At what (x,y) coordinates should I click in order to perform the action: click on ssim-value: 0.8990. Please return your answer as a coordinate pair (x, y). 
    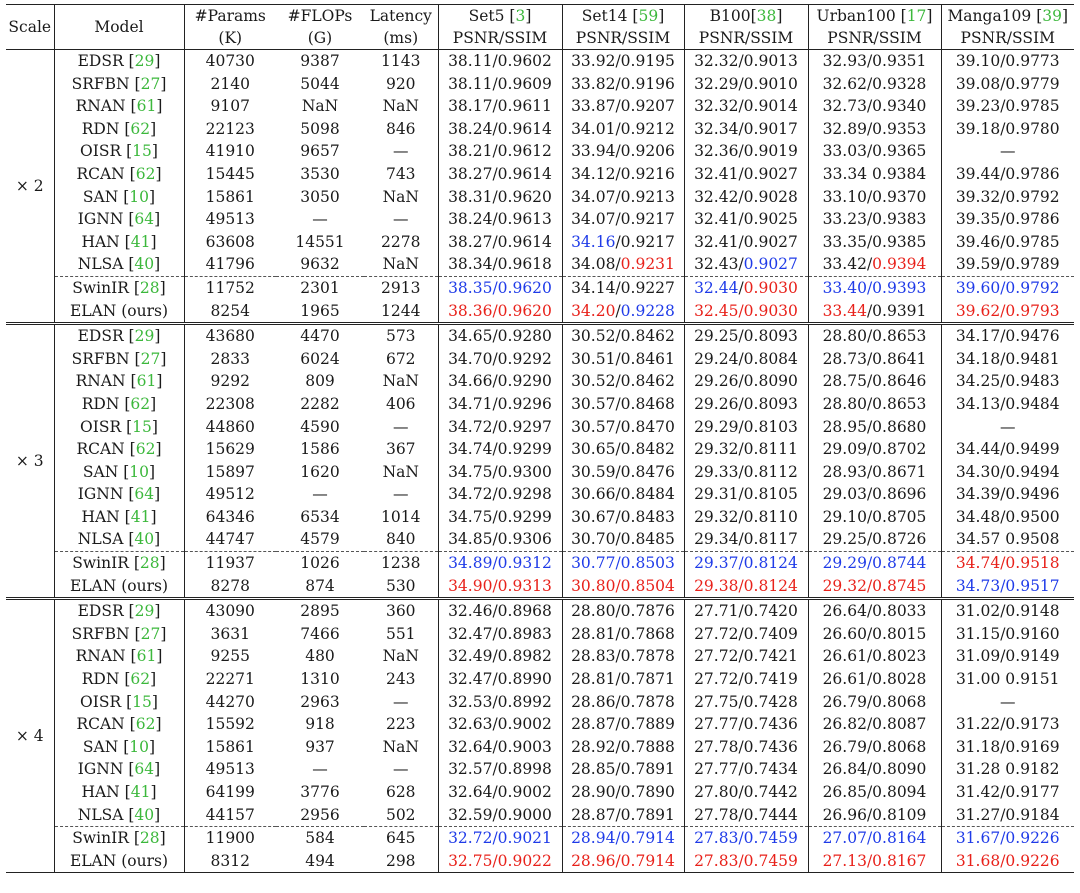
    Looking at the image, I should click on (524, 679).